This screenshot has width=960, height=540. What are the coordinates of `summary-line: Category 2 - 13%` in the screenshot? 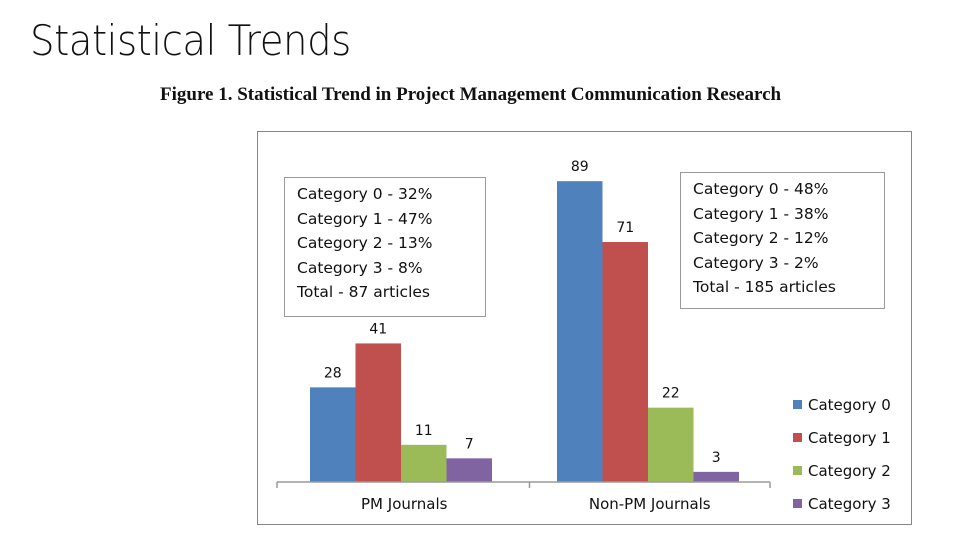 It's located at (365, 243).